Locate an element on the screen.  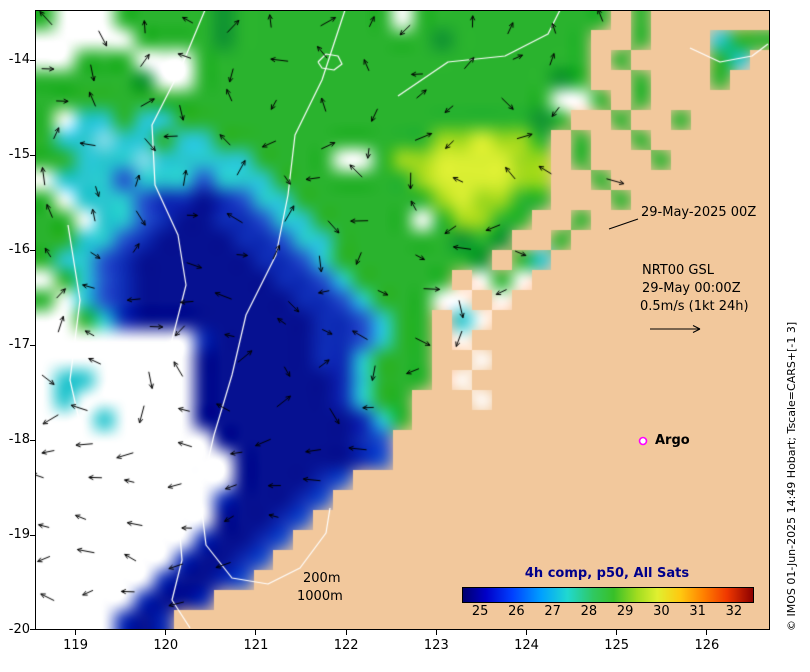
colorbar-tick-label: 29 is located at coordinates (625, 611).